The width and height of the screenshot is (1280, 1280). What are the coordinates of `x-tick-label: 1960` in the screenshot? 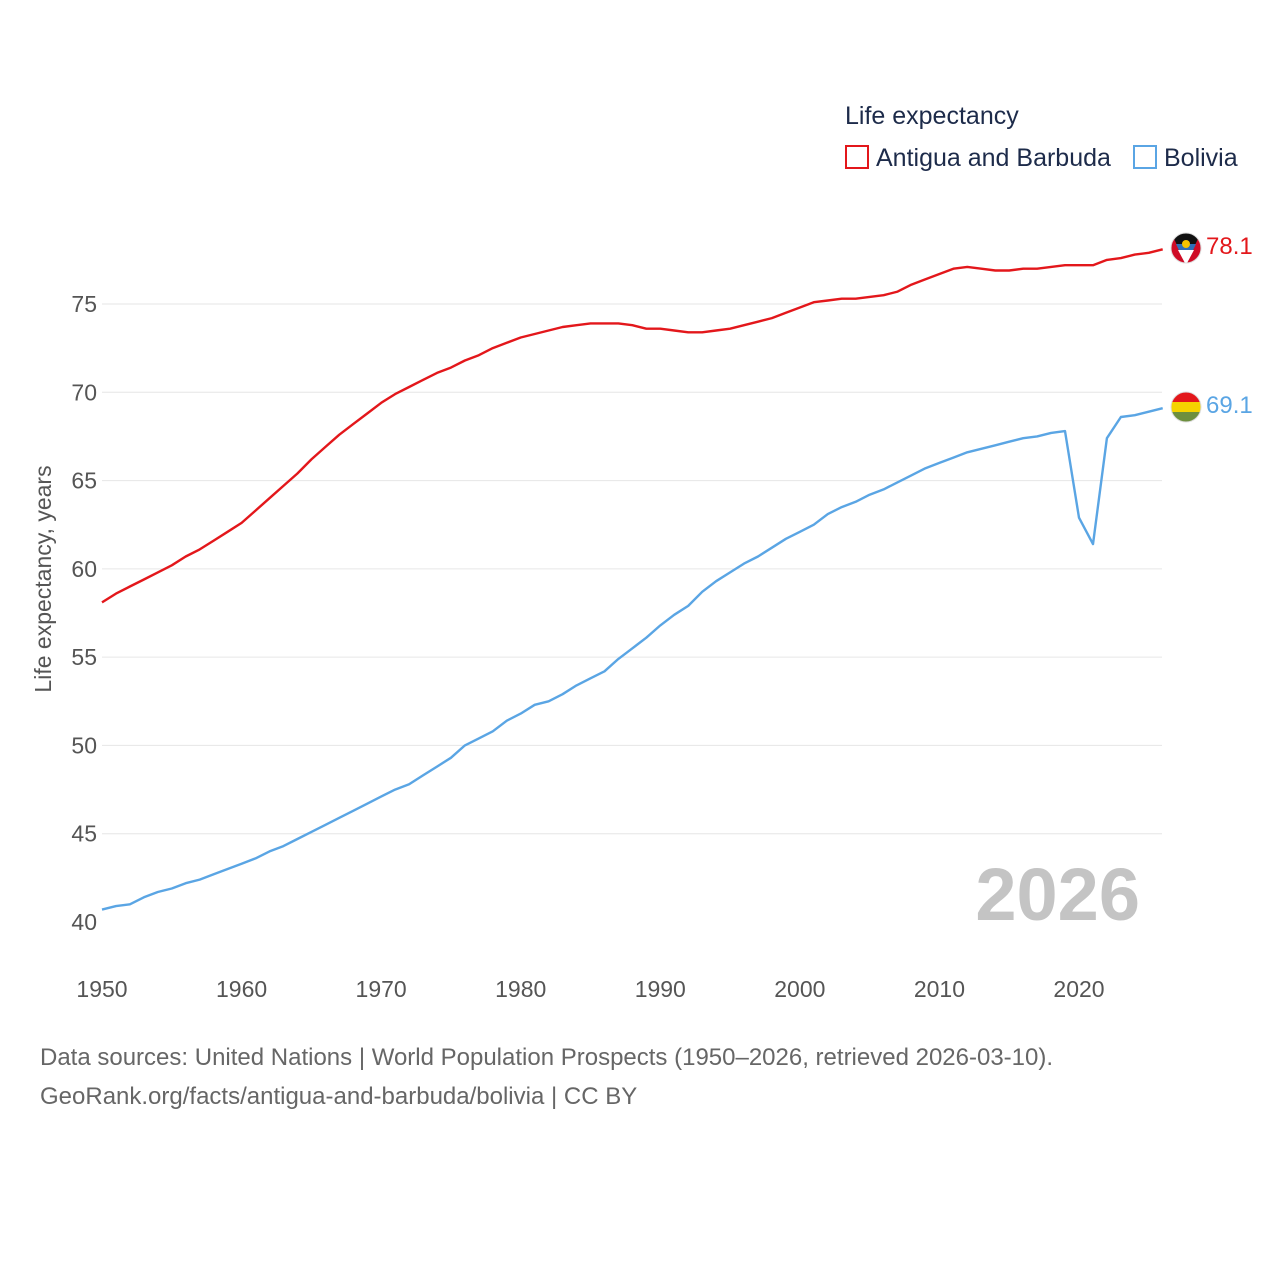 It's located at (241, 989).